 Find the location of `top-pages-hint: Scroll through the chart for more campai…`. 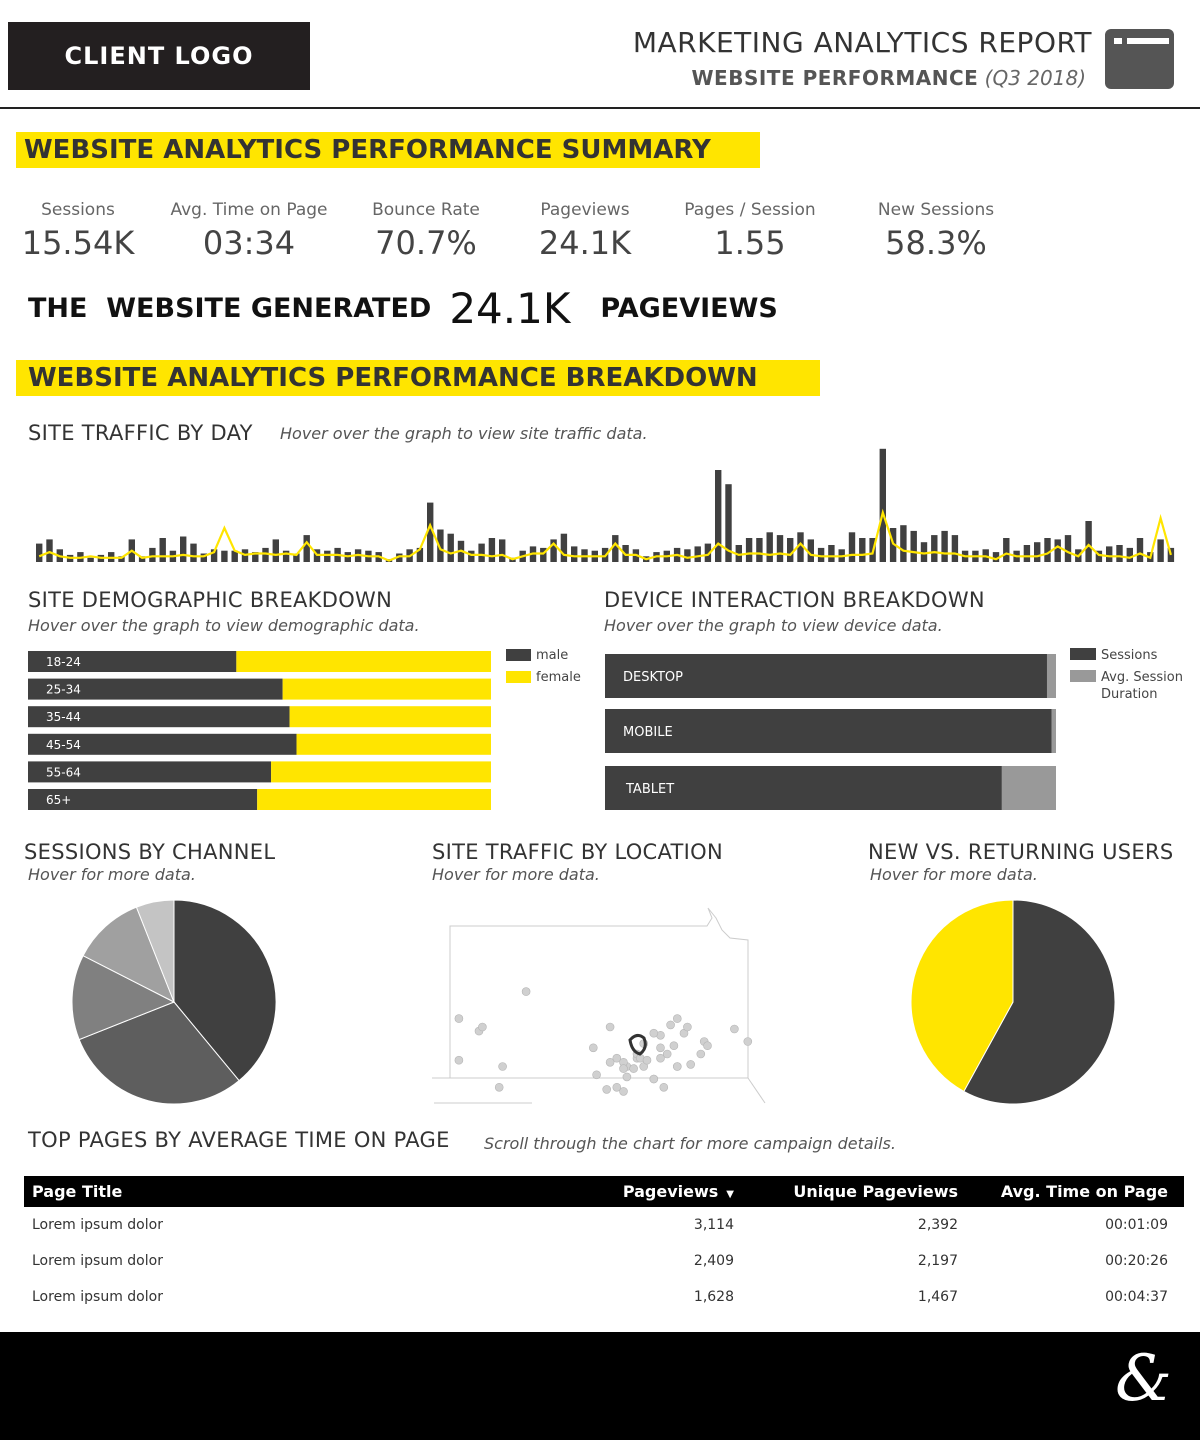

top-pages-hint: Scroll through the chart for more campai… is located at coordinates (690, 1143).